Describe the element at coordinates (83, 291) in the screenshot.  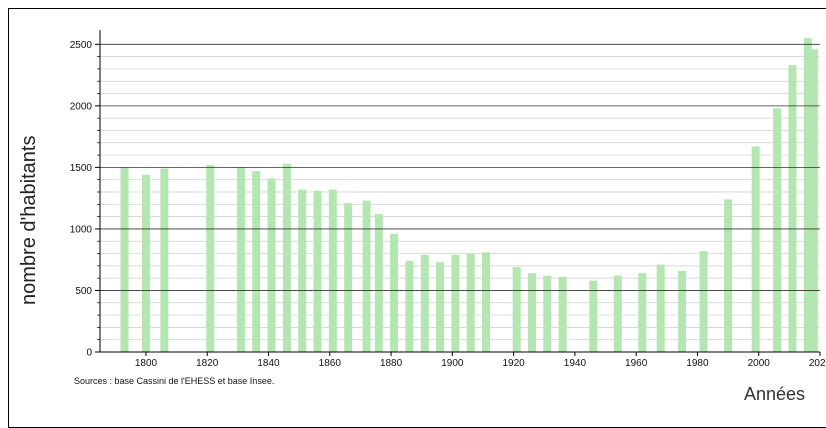
I see `y-tick-label: 500` at that location.